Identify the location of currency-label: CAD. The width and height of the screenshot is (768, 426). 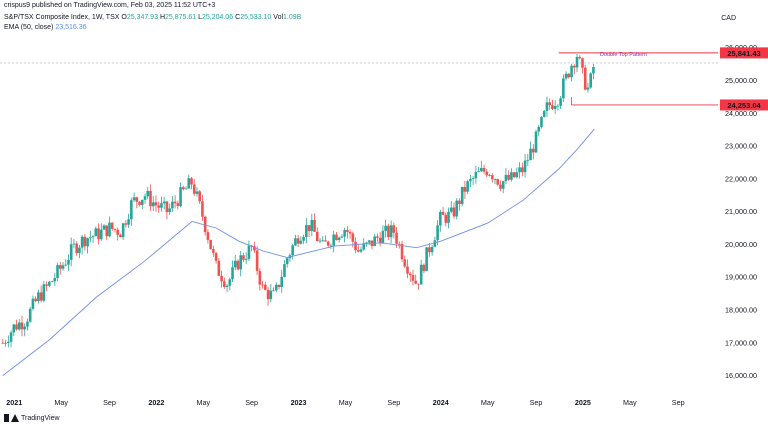
(728, 18).